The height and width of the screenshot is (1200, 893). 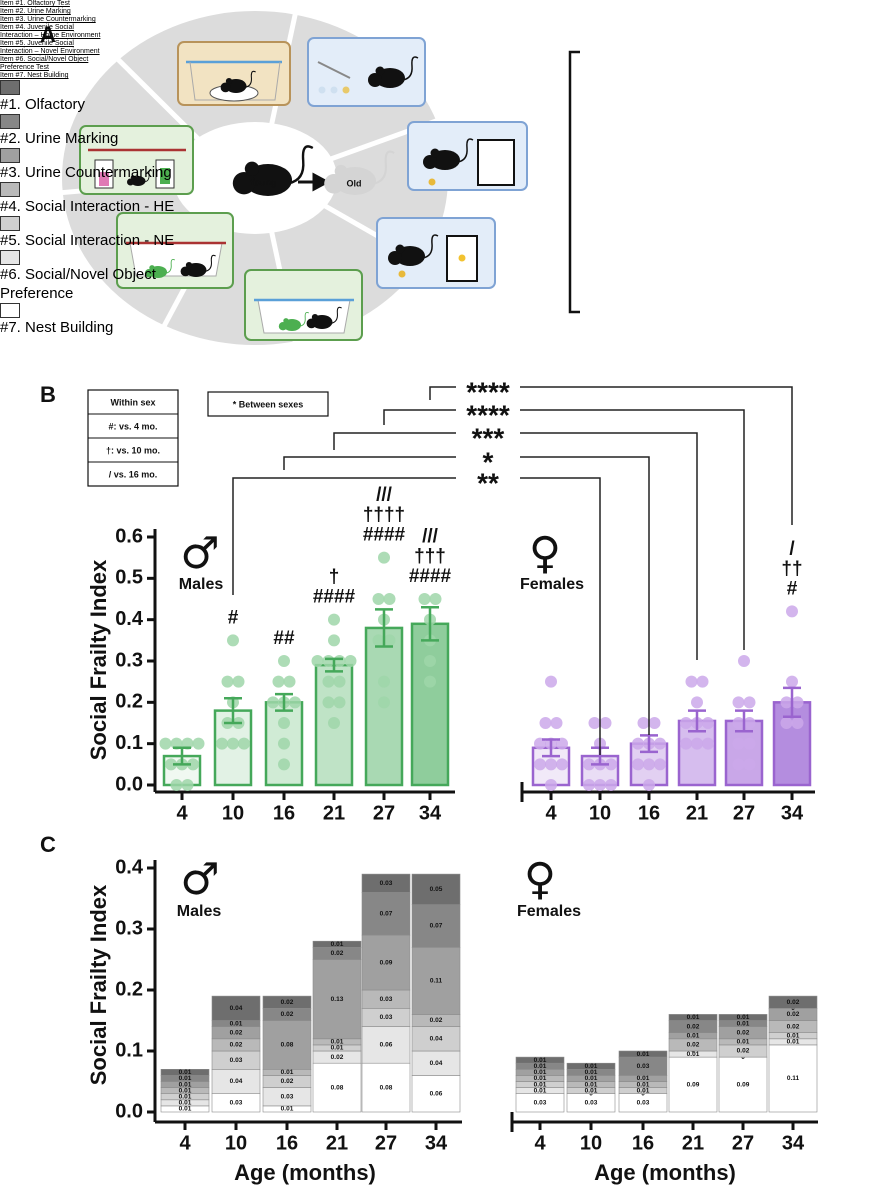 I want to click on label-backdrop, so click(x=488, y=433).